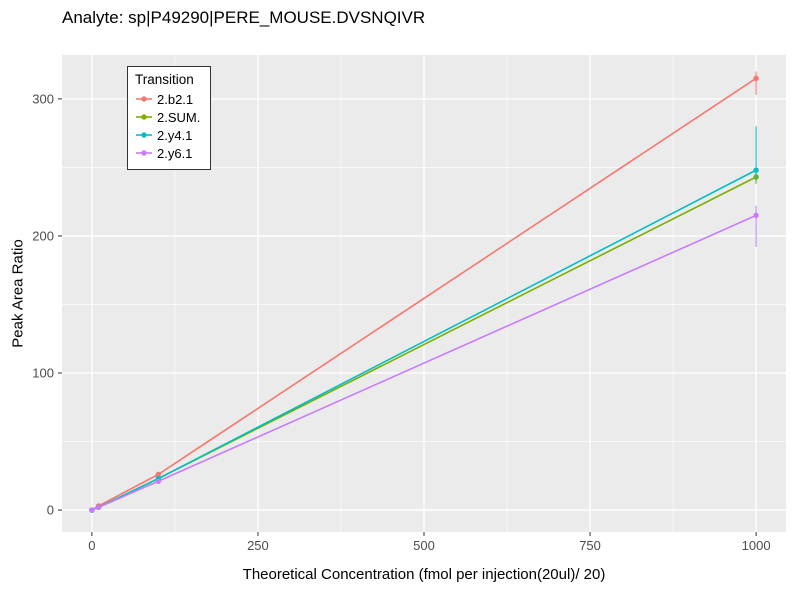 This screenshot has height=600, width=800. I want to click on legend-title: Transition, so click(164, 79).